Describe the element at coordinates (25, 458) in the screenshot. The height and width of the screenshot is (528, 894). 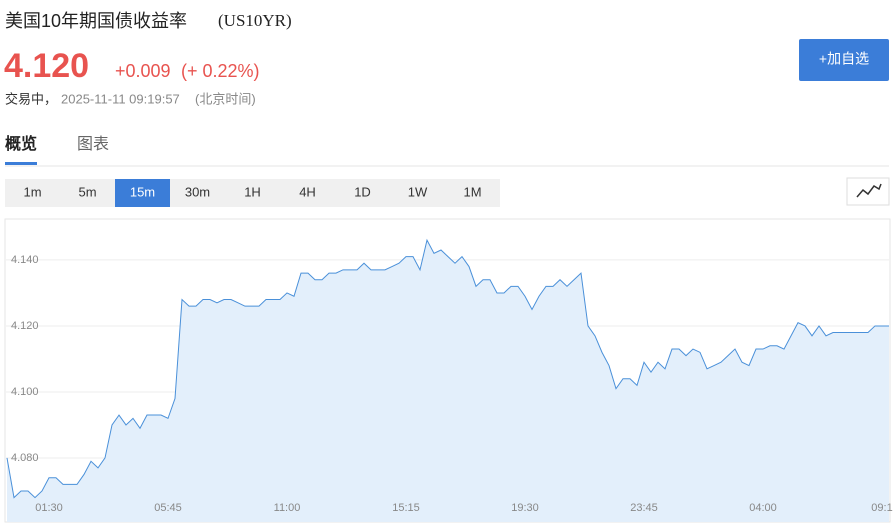
I see `y-tick-label: 4.080` at that location.